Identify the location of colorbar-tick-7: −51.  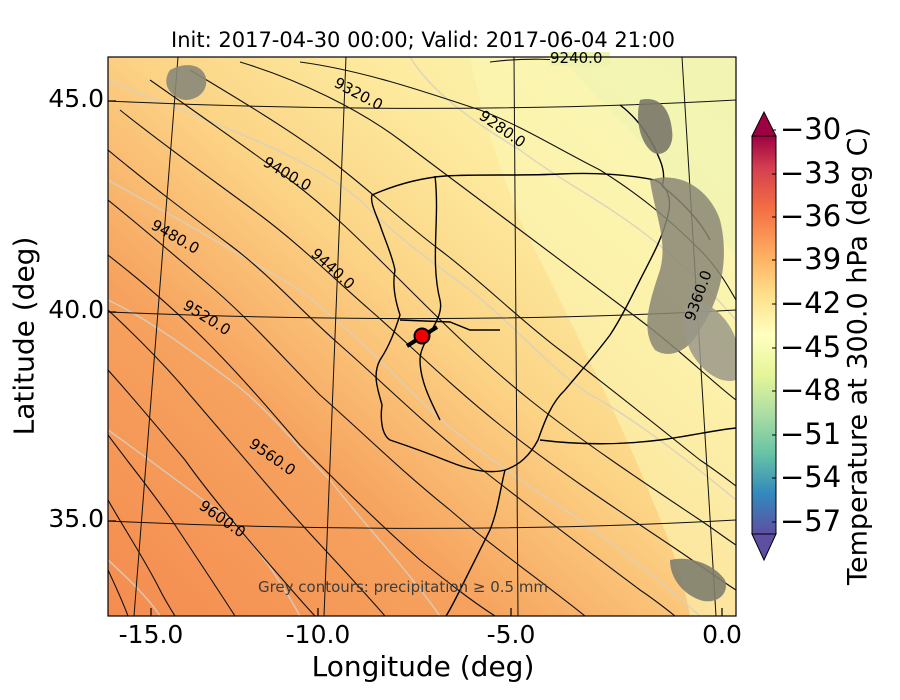
(811, 434).